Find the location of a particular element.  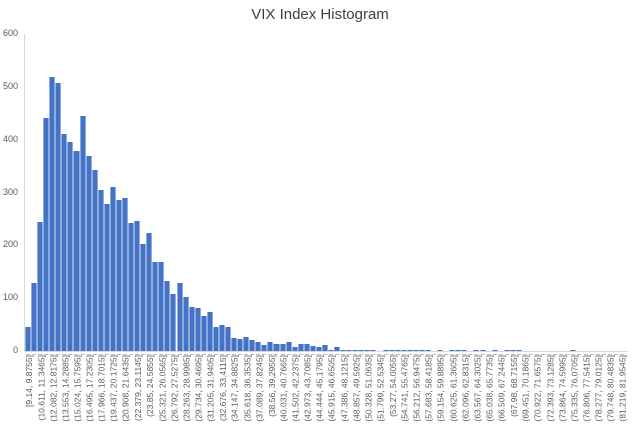

x-tick-label: (38.56, 39.2955] is located at coordinates (271, 386).